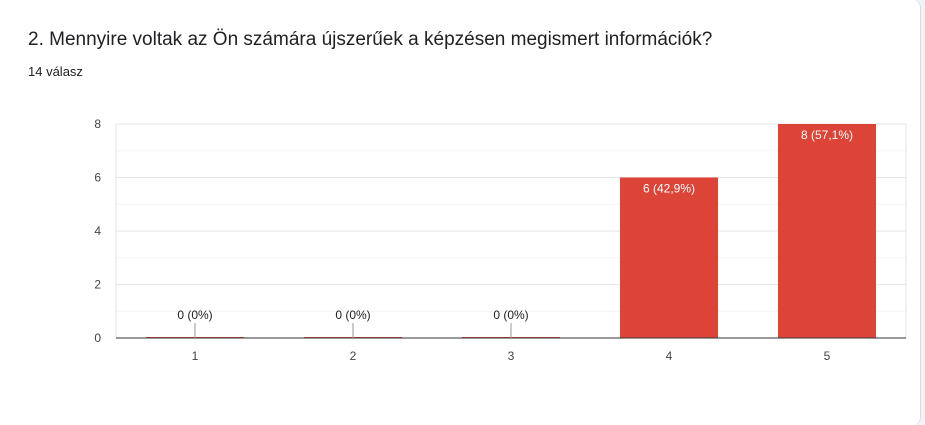  I want to click on x-tick-label: 4, so click(669, 356).